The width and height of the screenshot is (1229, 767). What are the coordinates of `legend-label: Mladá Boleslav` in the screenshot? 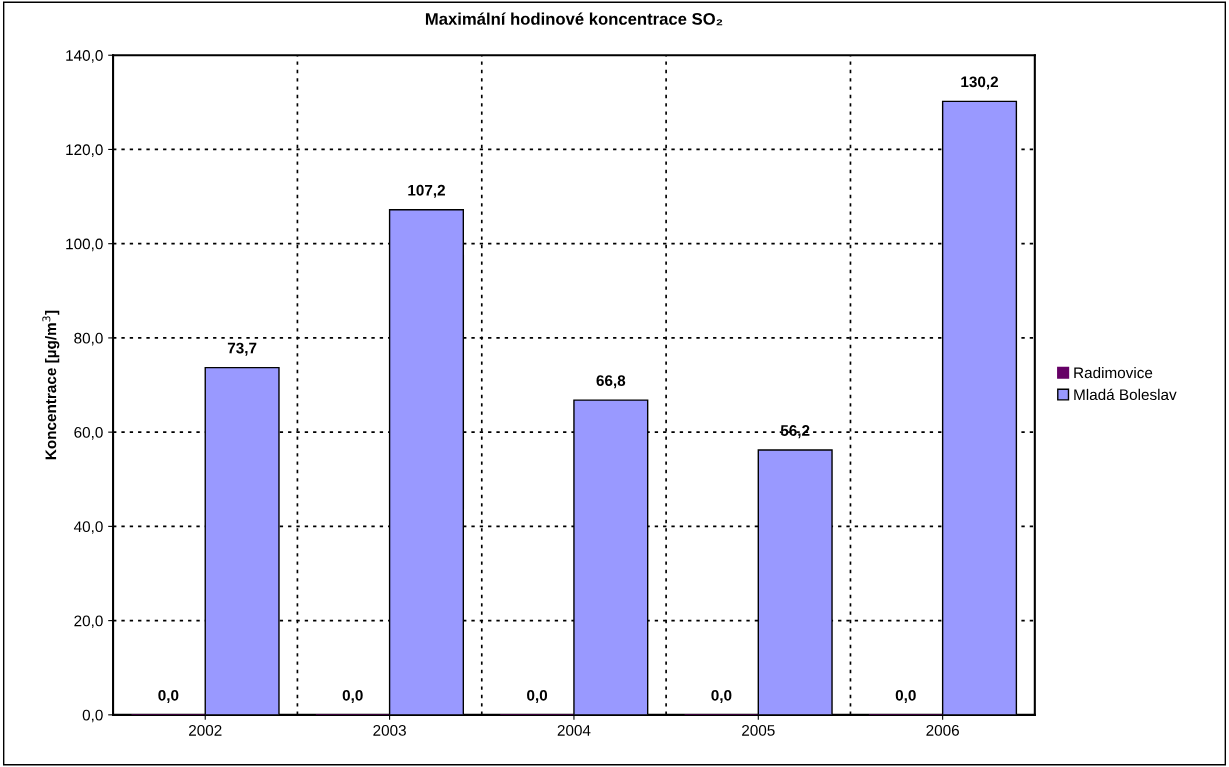 It's located at (1125, 394).